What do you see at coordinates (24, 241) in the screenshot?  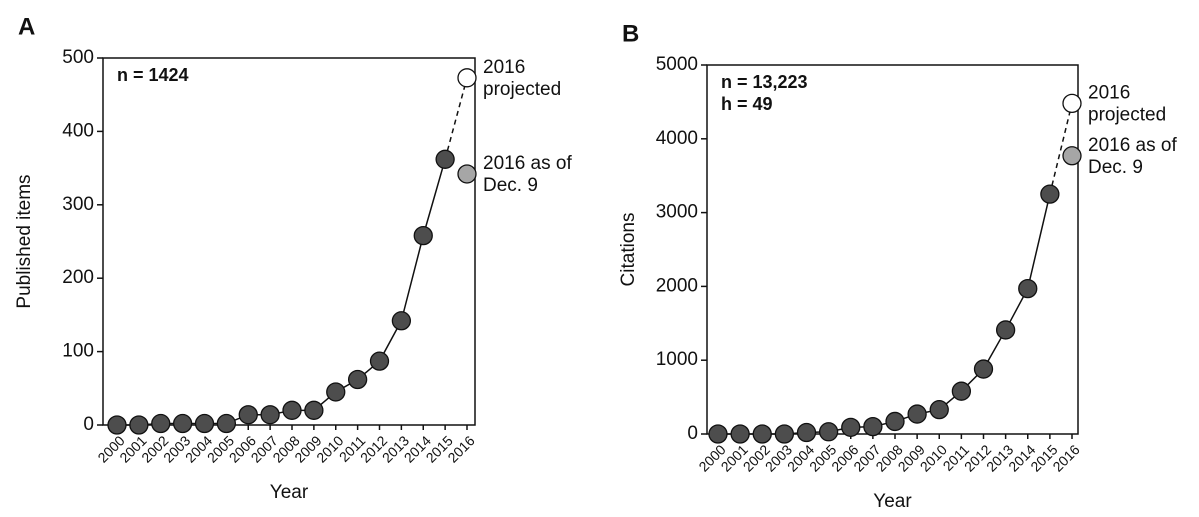 I see `y-axis-label: Published items` at bounding box center [24, 241].